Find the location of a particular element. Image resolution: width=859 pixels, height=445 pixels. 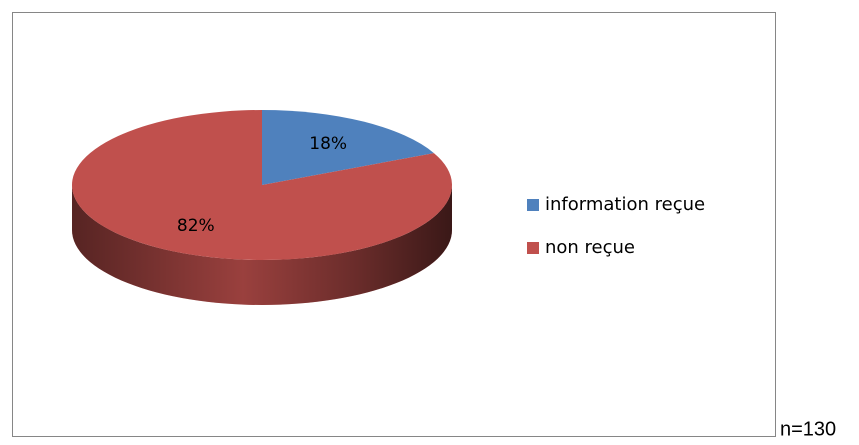

annotation: n=130 is located at coordinates (808, 429).